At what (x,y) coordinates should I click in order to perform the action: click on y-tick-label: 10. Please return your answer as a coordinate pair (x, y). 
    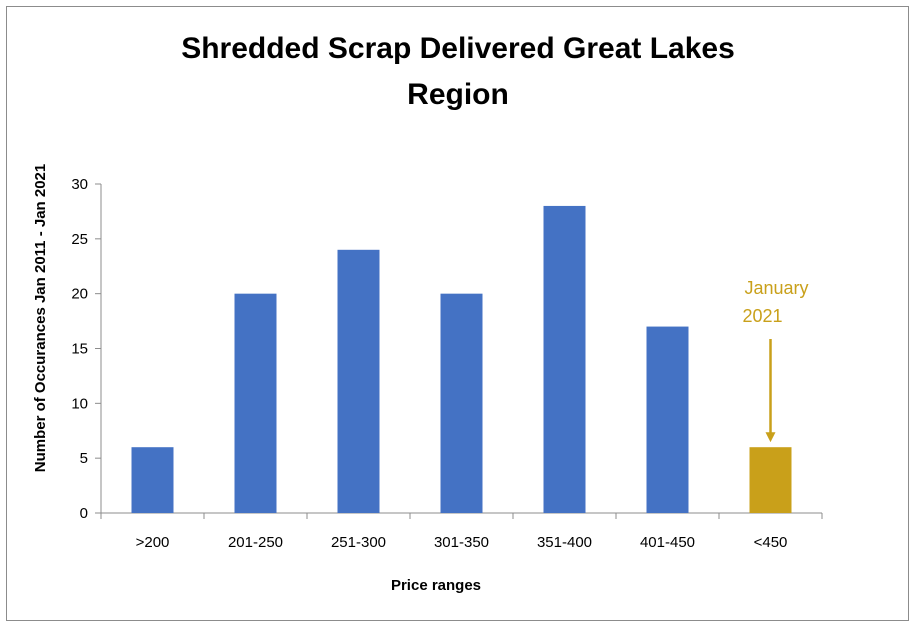
    Looking at the image, I should click on (79, 403).